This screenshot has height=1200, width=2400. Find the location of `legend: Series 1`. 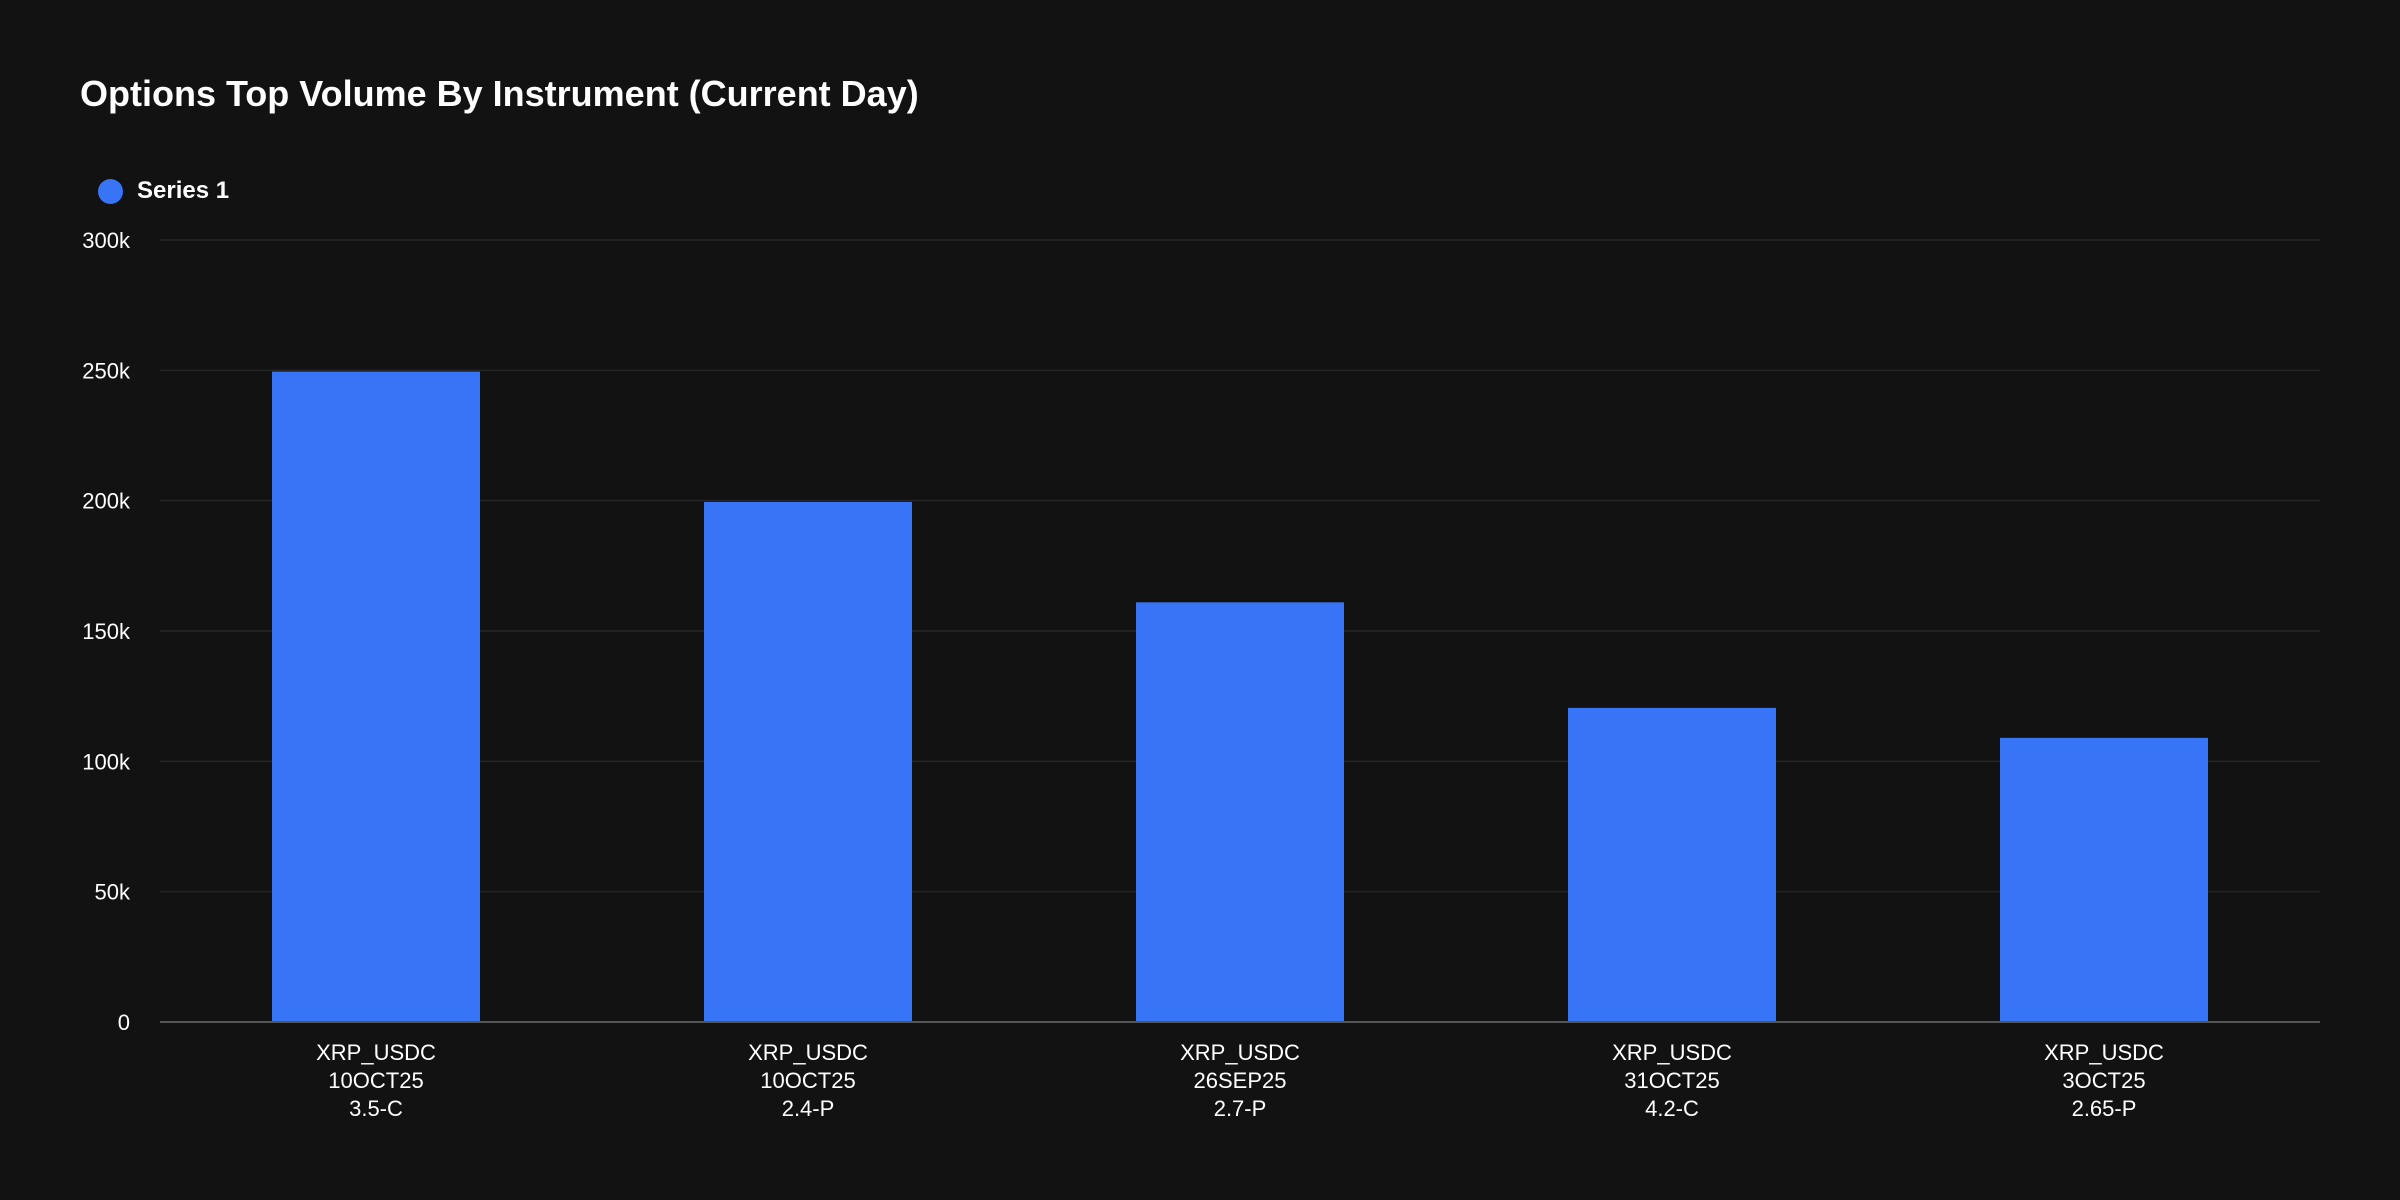

legend: Series 1 is located at coordinates (163, 191).